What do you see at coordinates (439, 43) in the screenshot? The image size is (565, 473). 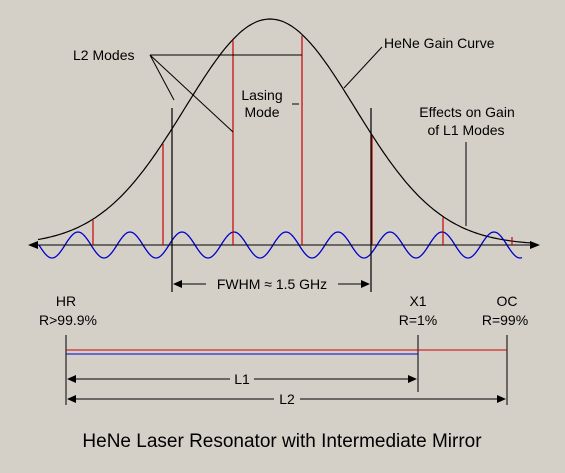 I see `gain-curve-label: HeNe Gain Curve` at bounding box center [439, 43].